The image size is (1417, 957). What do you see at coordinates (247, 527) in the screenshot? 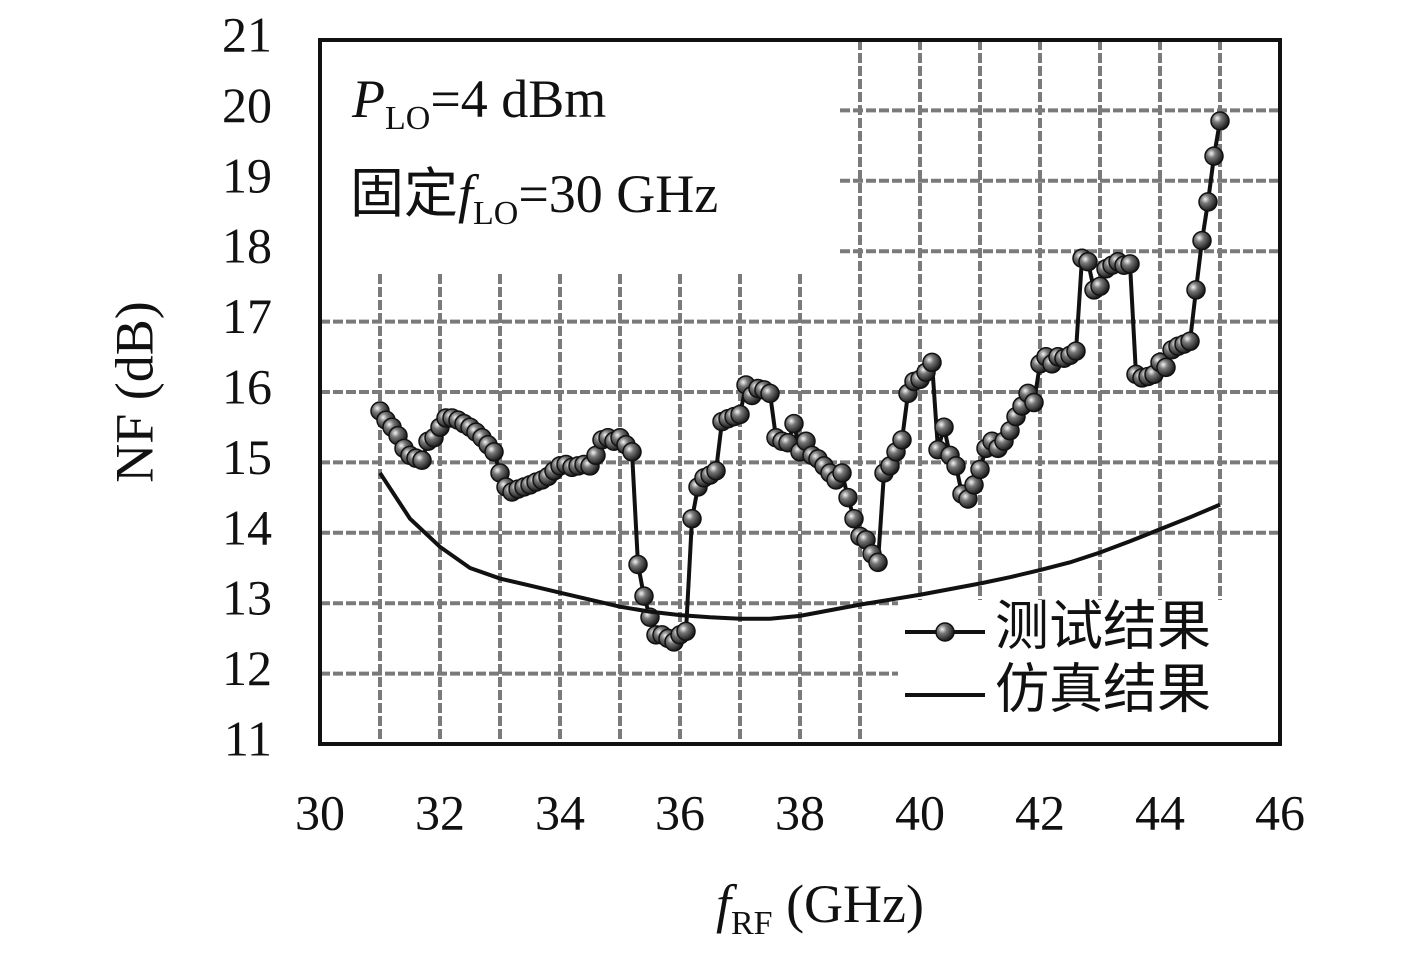
I see `y-tick-label: 14` at bounding box center [247, 527].